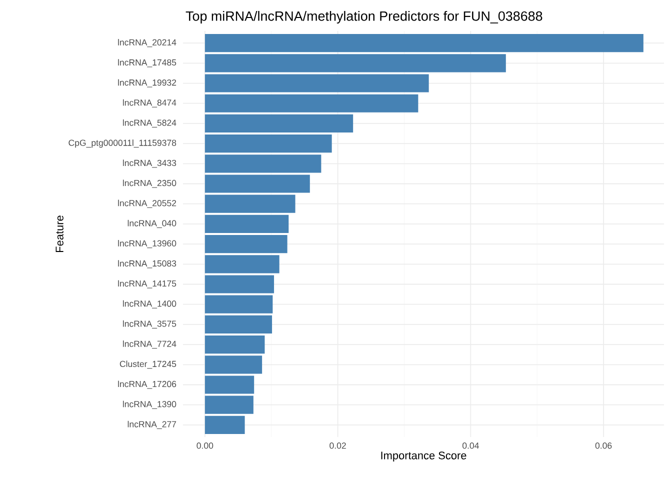  Describe the element at coordinates (149, 123) in the screenshot. I see `y-tick-label: lncRNA_5824` at that location.